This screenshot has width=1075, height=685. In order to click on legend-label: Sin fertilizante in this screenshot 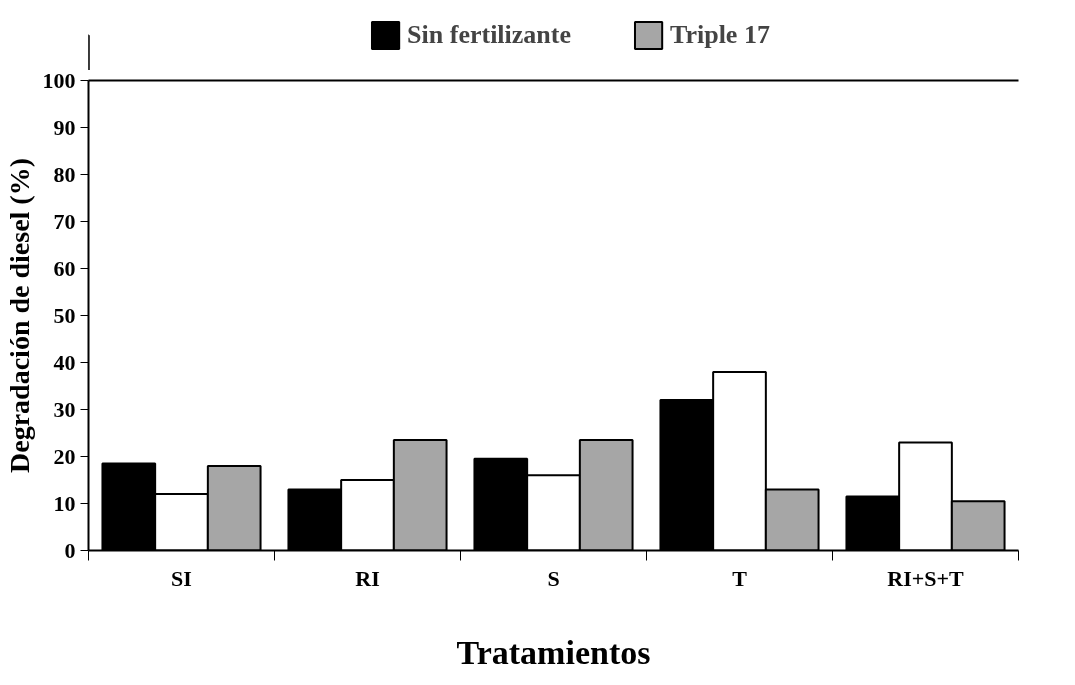, I will do `click(489, 35)`.